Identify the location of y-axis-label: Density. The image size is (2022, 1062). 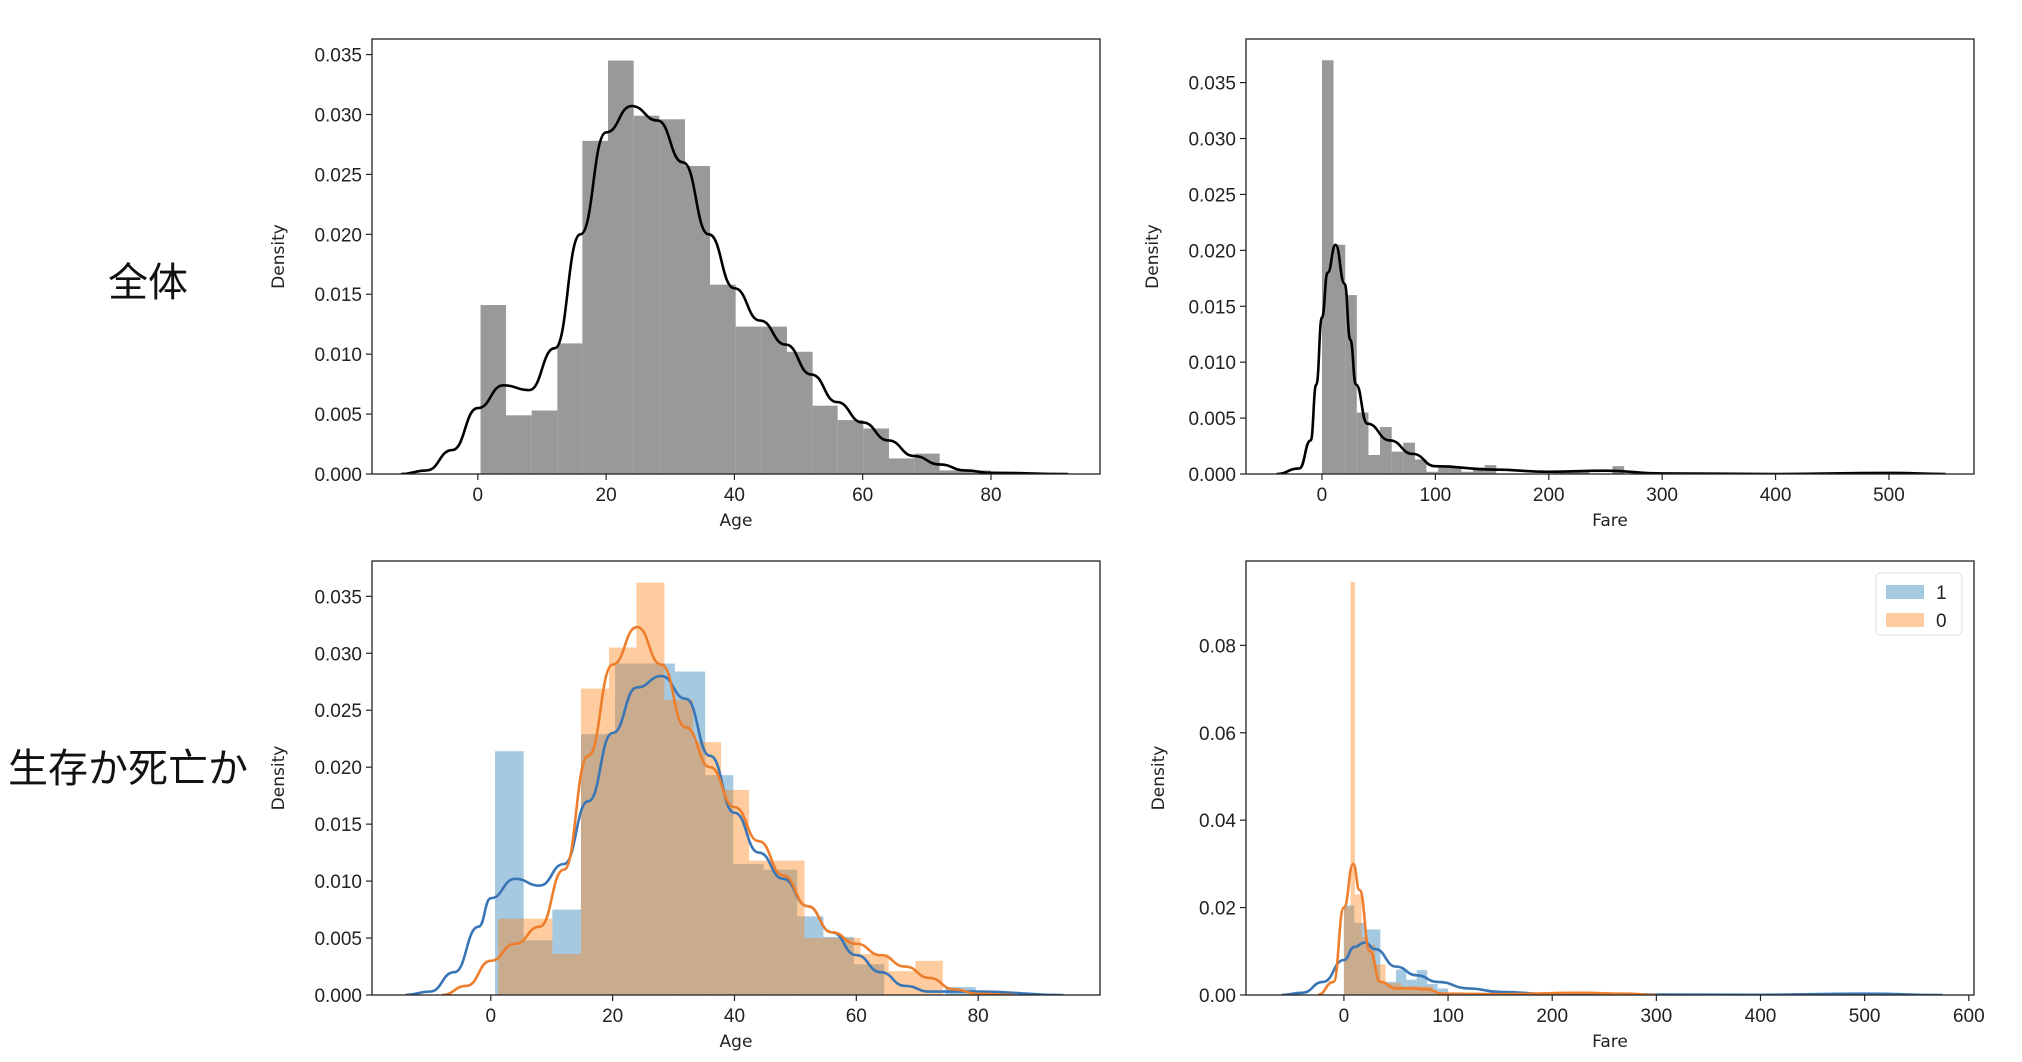
(1159, 778).